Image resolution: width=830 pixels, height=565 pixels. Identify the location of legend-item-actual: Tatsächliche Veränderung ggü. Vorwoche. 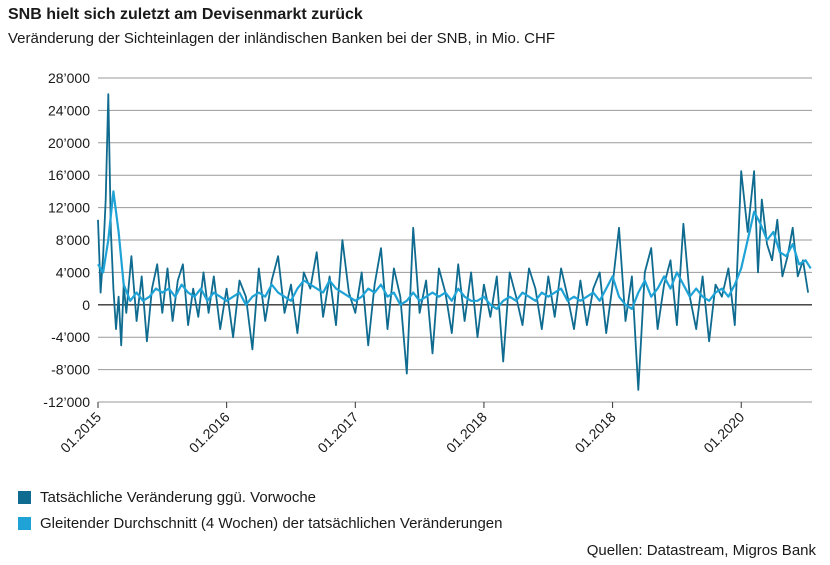
(167, 497).